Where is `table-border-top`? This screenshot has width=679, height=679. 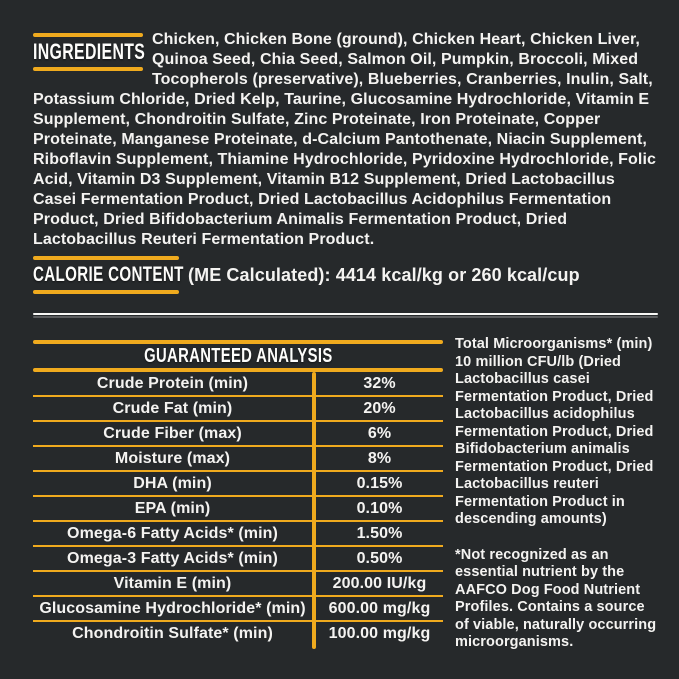 table-border-top is located at coordinates (238, 342).